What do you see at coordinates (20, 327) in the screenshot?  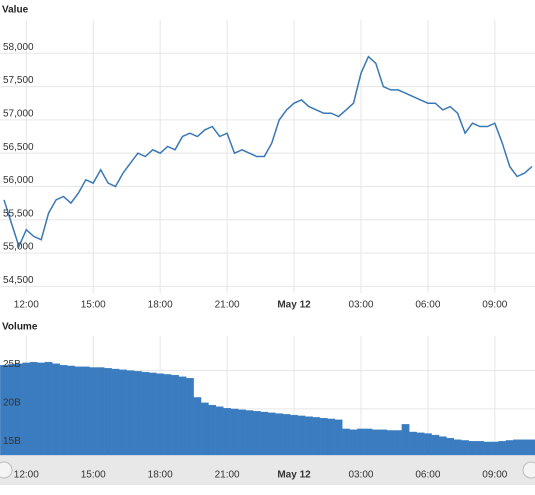 I see `panel-title: Volume` at bounding box center [20, 327].